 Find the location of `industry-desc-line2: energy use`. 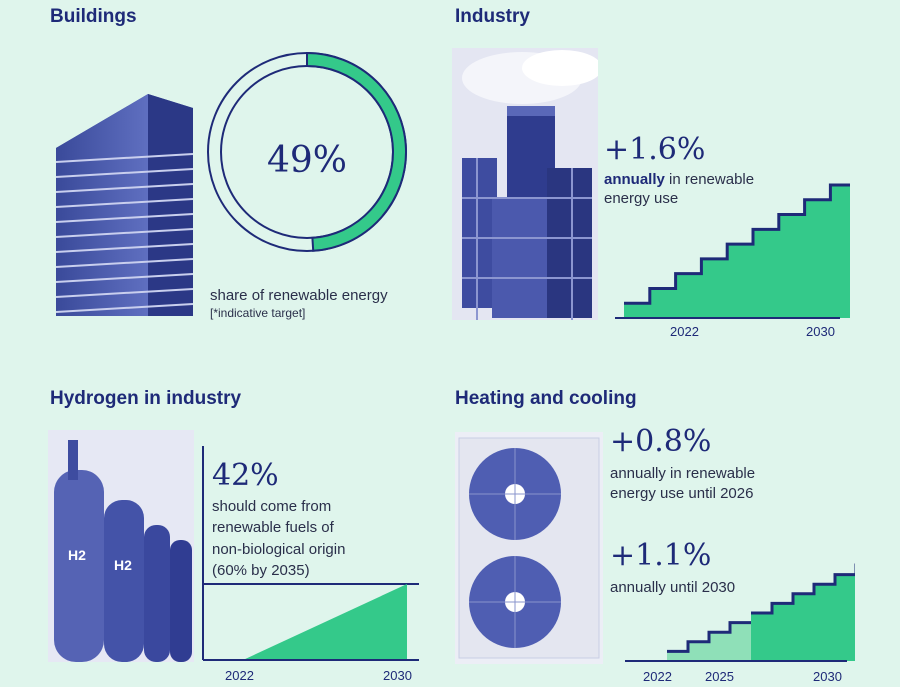

industry-desc-line2: energy use is located at coordinates (641, 198).